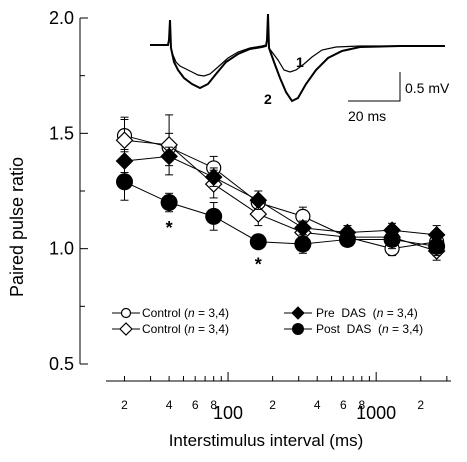 The height and width of the screenshot is (462, 467). Describe the element at coordinates (61, 249) in the screenshot. I see `y-tick-label: 1.0` at that location.